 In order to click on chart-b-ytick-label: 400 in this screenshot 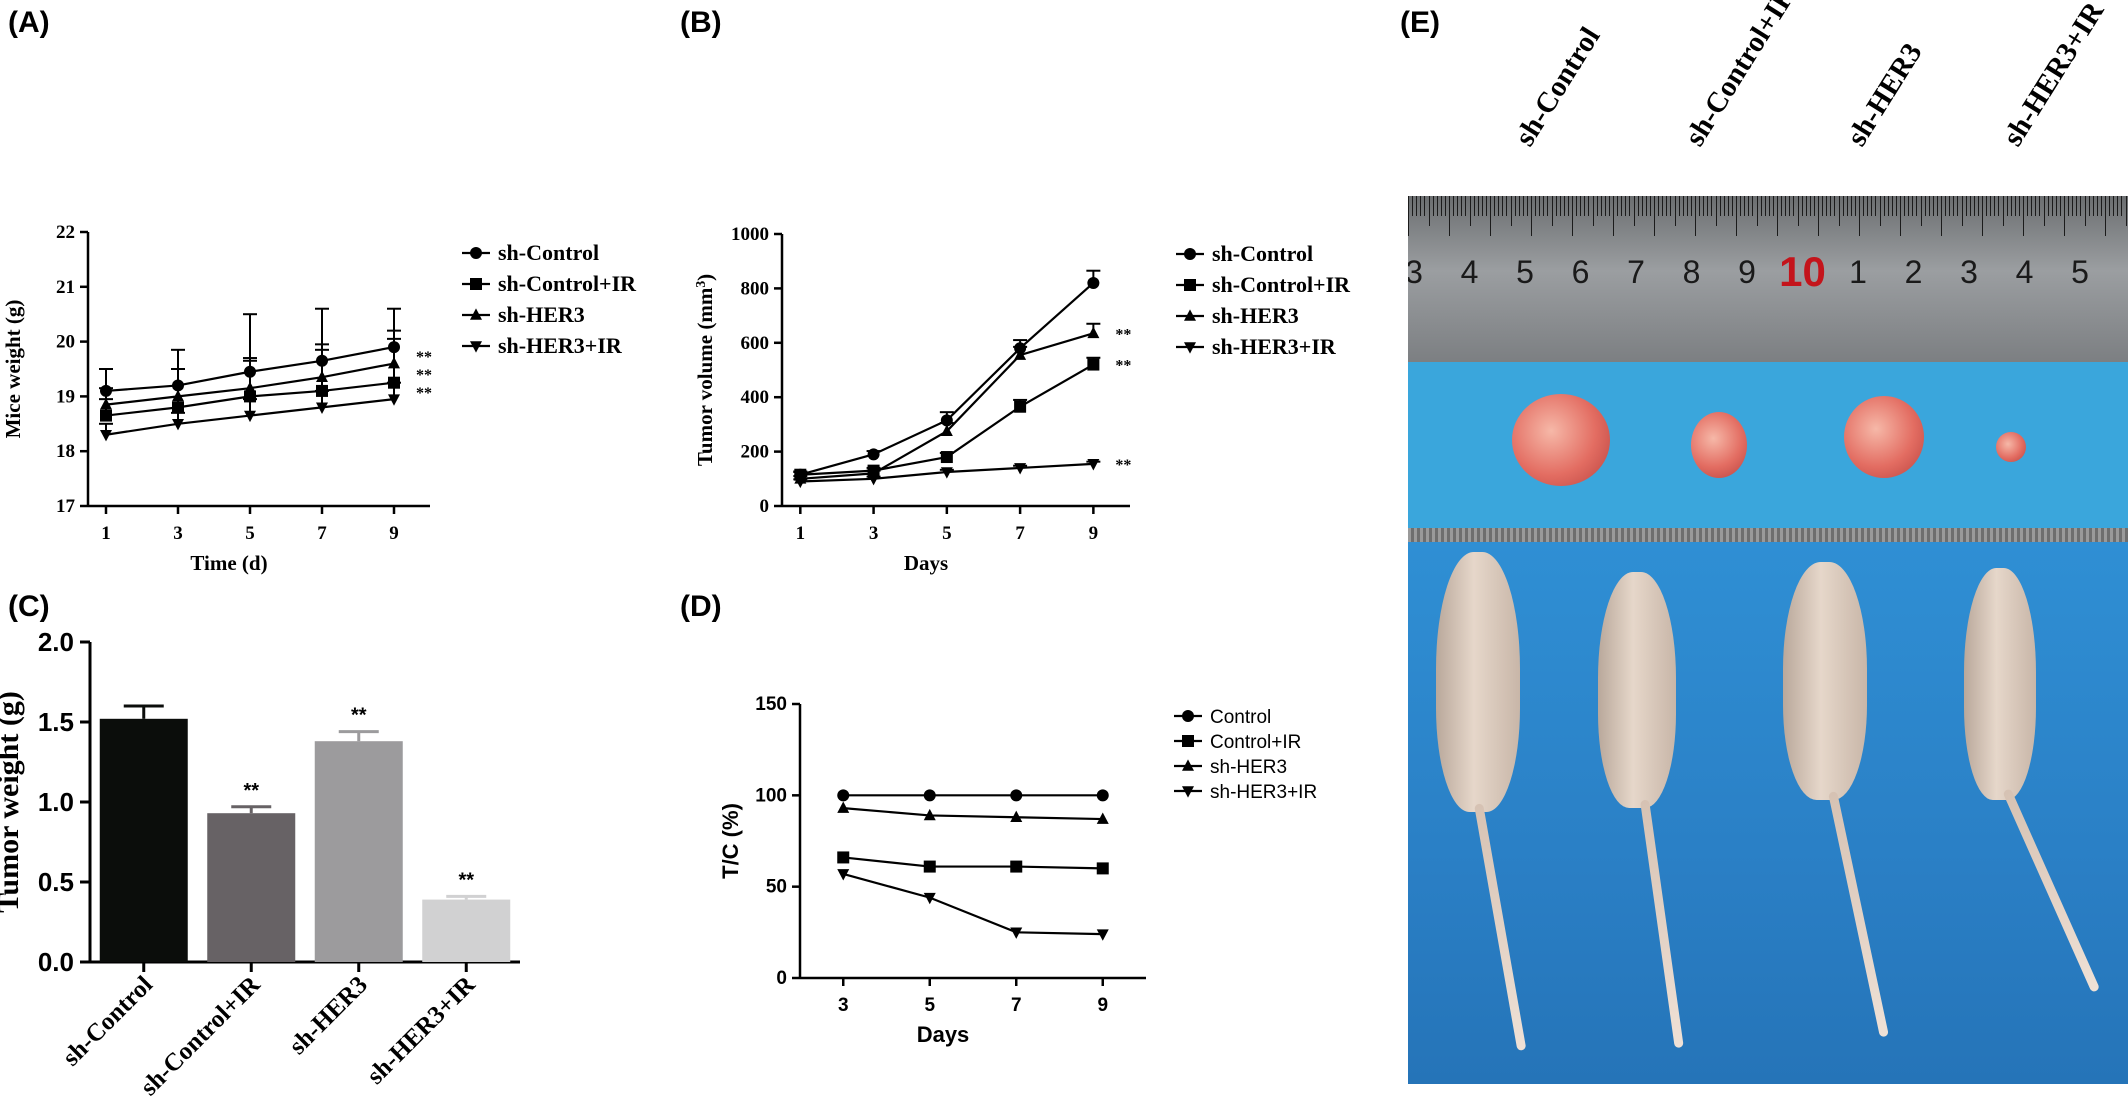, I will do `click(755, 397)`.